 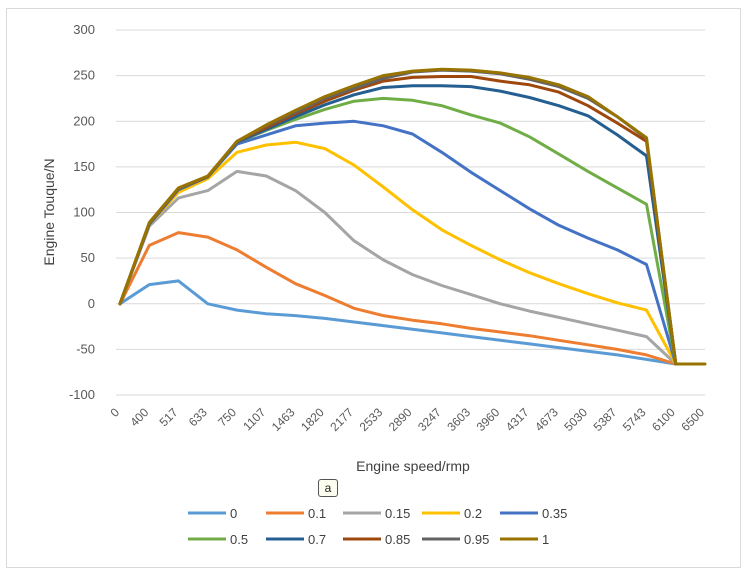 What do you see at coordinates (254, 419) in the screenshot?
I see `x-tick-label: 1107` at bounding box center [254, 419].